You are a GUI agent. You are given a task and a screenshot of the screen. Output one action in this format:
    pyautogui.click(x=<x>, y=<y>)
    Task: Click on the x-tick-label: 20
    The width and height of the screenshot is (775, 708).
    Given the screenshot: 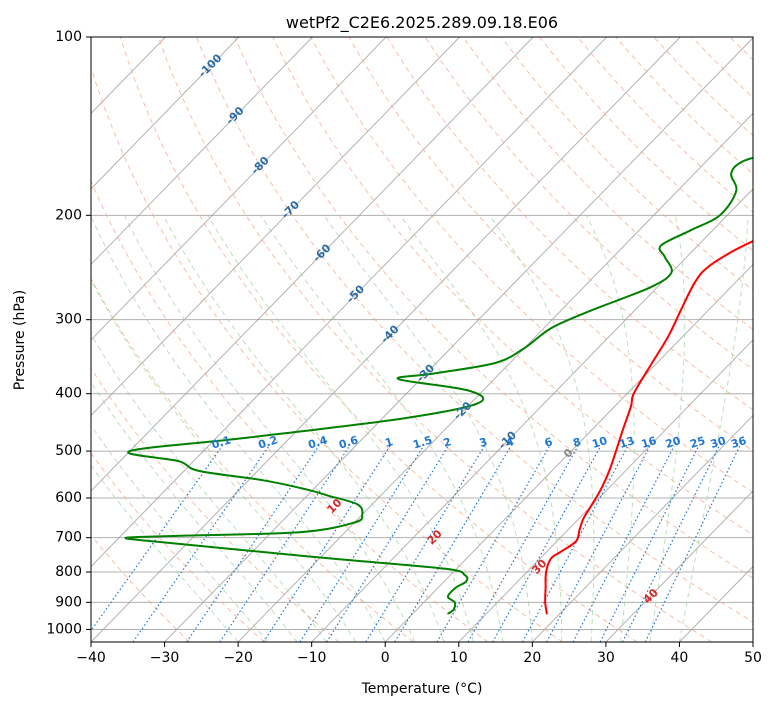 What is the action you would take?
    pyautogui.click(x=532, y=658)
    